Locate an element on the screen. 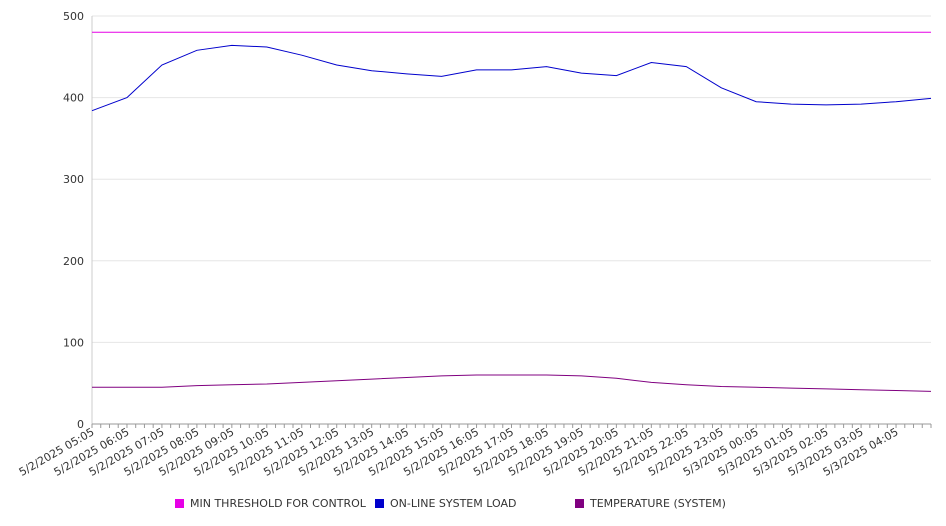  legend-item: MIN THRESHOLD FOR CONTROL is located at coordinates (270, 503).